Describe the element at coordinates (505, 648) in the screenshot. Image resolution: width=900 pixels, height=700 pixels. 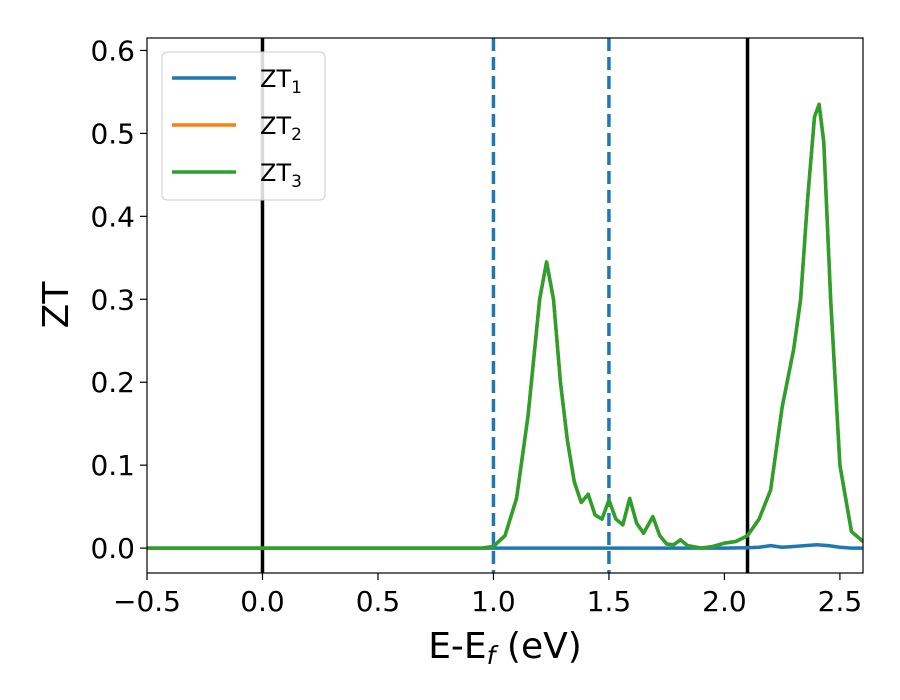
I see `x-axis-label: E-Ef (eV)` at that location.